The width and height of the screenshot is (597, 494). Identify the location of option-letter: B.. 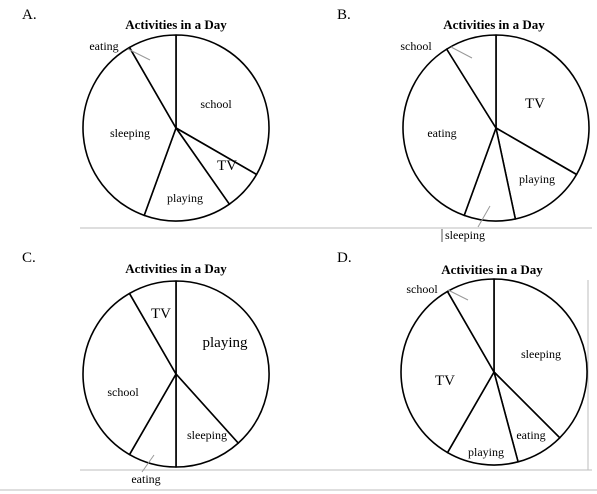
(344, 15).